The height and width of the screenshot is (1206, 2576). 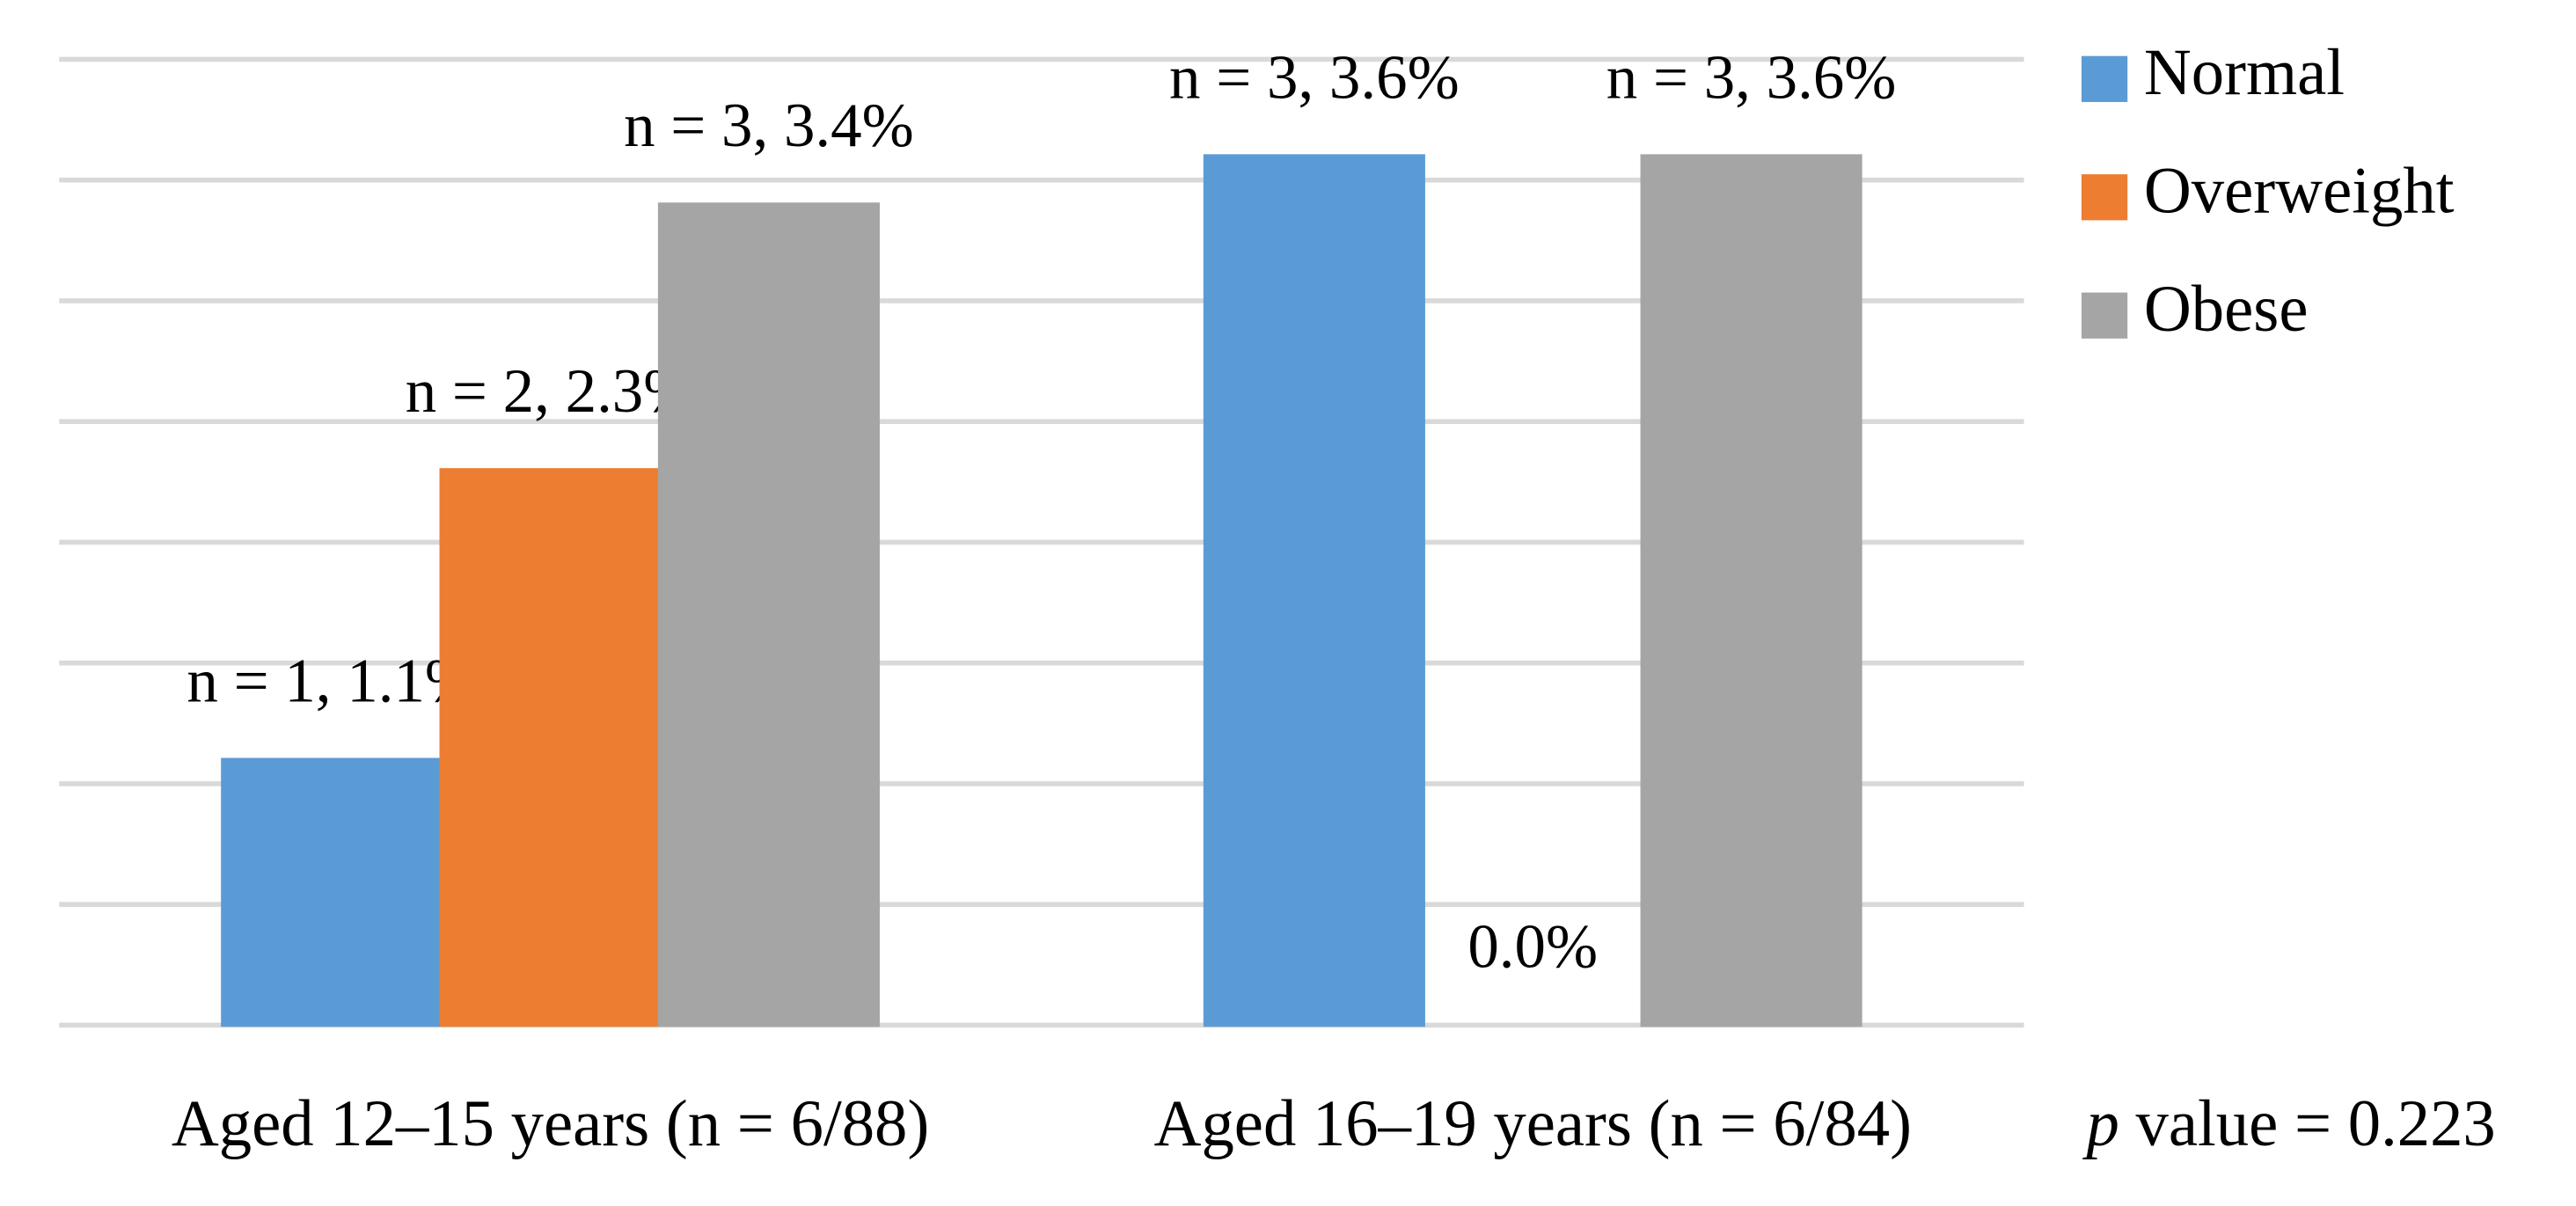 What do you see at coordinates (332, 681) in the screenshot?
I see `value-label: n = 1, 1.1%` at bounding box center [332, 681].